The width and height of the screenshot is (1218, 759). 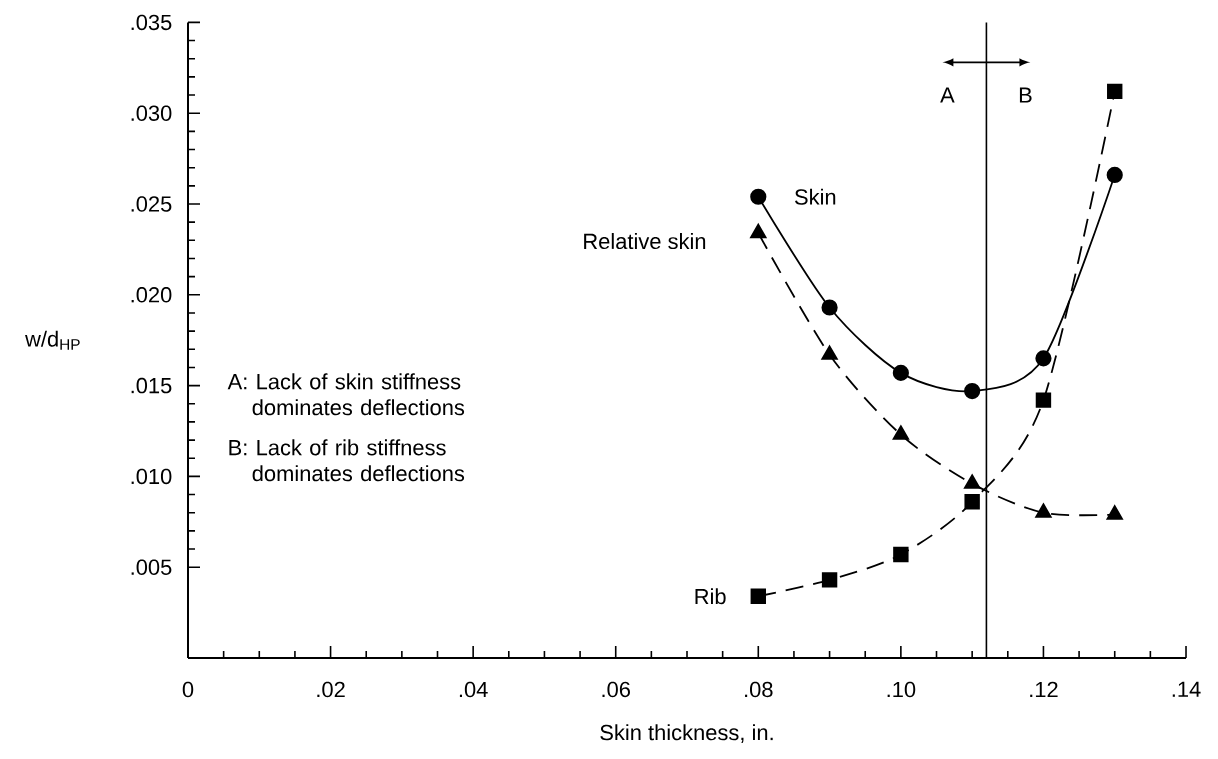 I want to click on x-axis-title: Skin thickness, in., so click(x=686, y=733).